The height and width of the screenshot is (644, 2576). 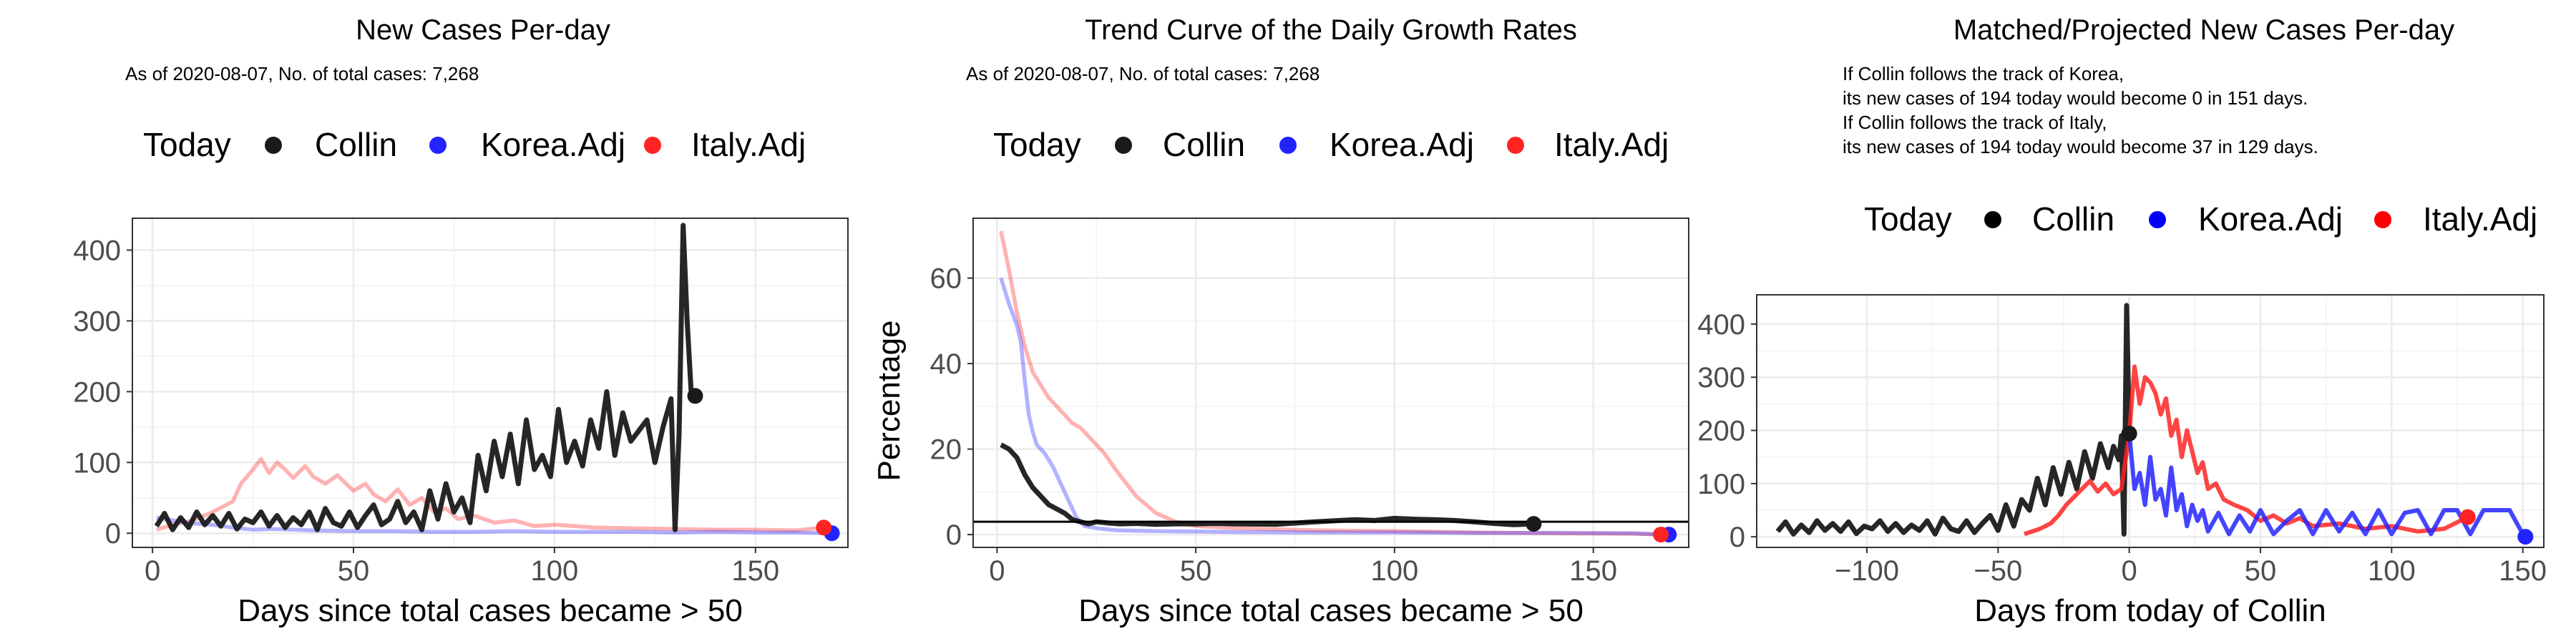 I want to click on panel3-legend-title: Today, so click(x=1908, y=219).